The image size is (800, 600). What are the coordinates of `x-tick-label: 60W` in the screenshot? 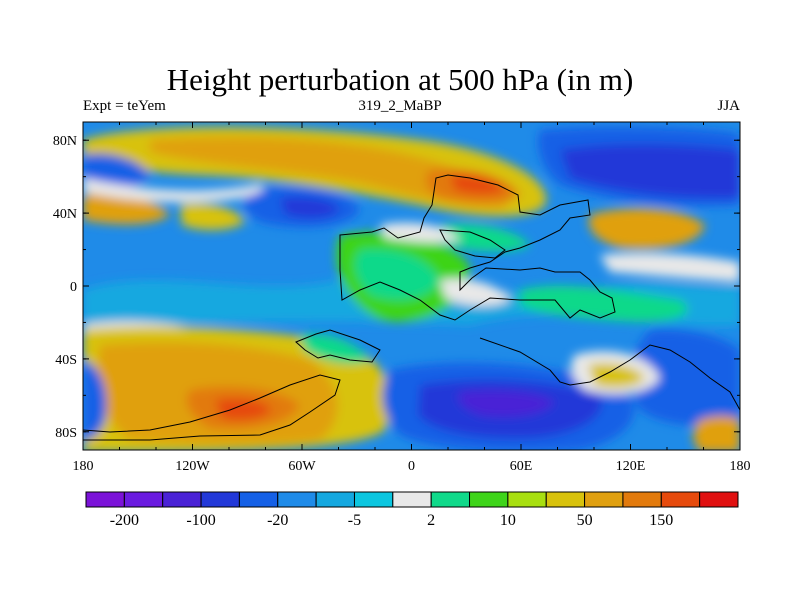 It's located at (302, 466).